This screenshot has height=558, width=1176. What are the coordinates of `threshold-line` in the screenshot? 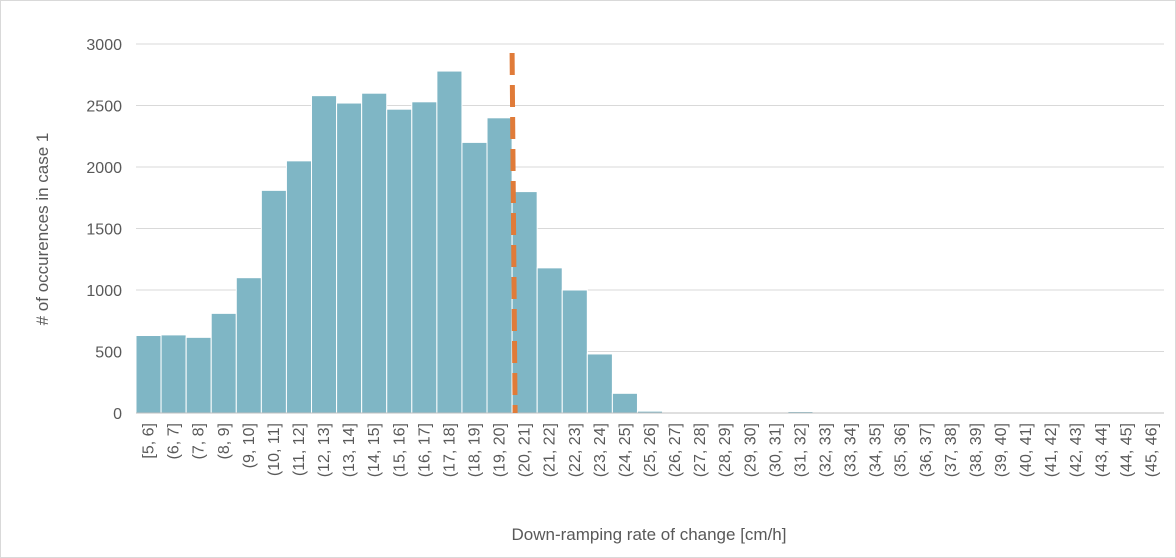 It's located at (513, 233).